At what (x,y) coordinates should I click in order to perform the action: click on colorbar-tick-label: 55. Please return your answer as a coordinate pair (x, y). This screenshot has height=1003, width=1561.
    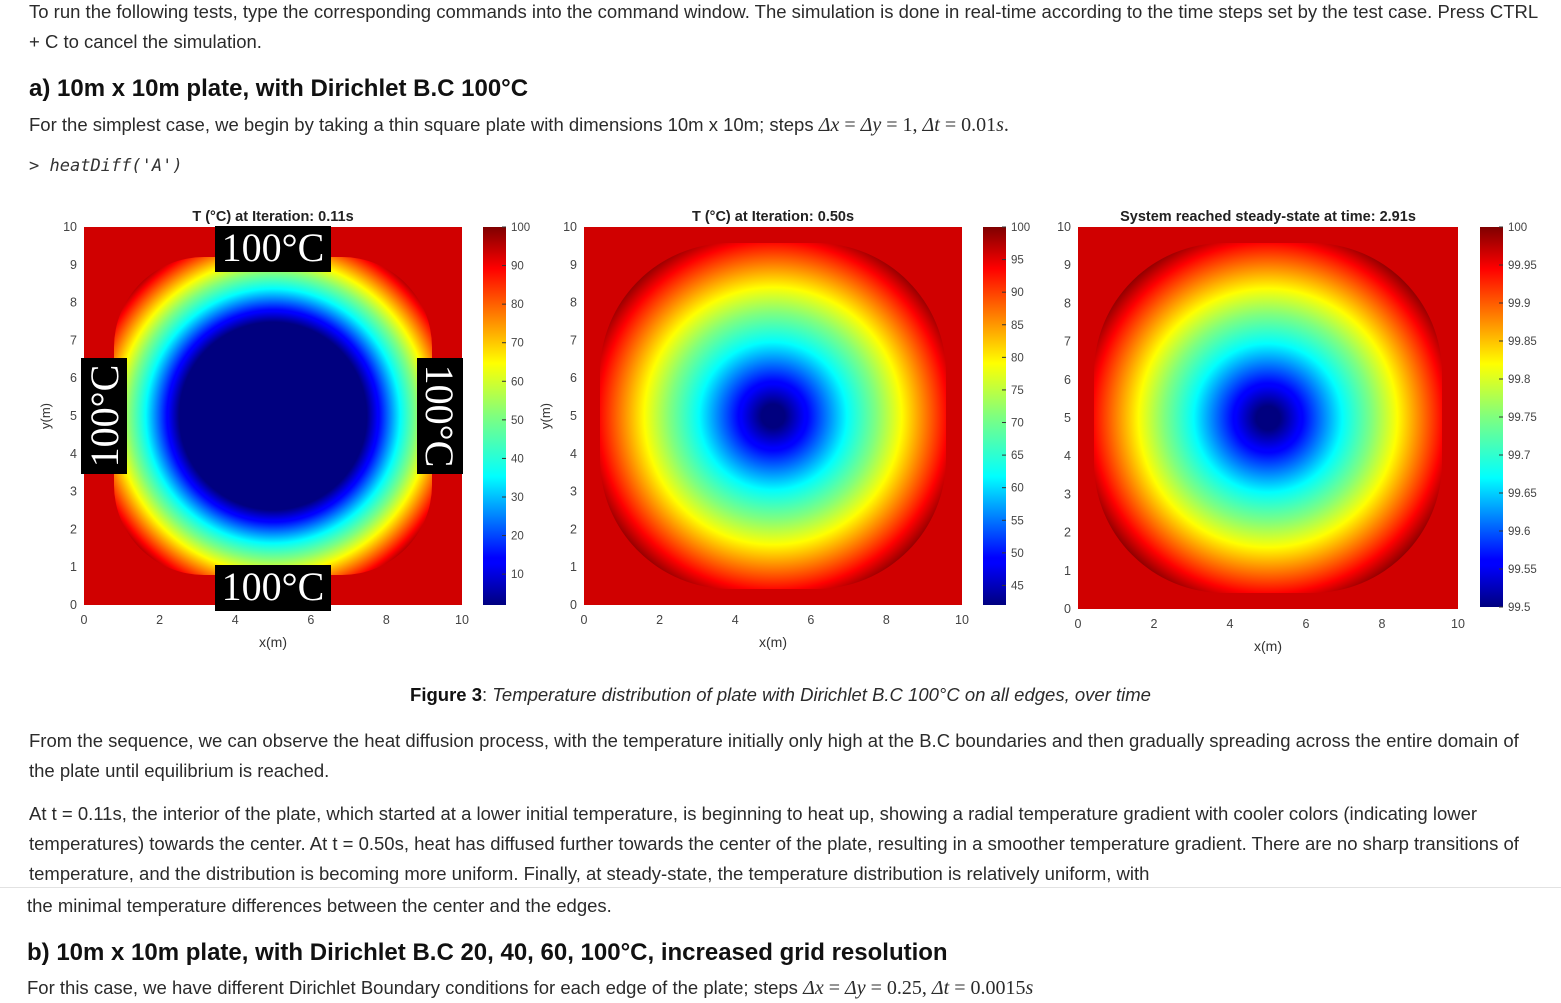
    Looking at the image, I should click on (1017, 521).